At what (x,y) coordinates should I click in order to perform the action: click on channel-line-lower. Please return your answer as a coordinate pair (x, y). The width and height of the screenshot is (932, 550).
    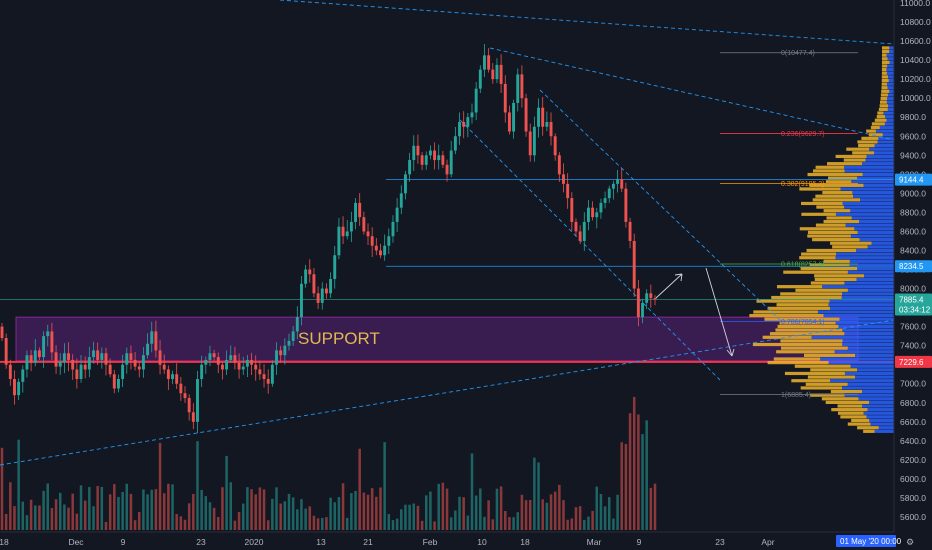
    Looking at the image, I should click on (590, 250).